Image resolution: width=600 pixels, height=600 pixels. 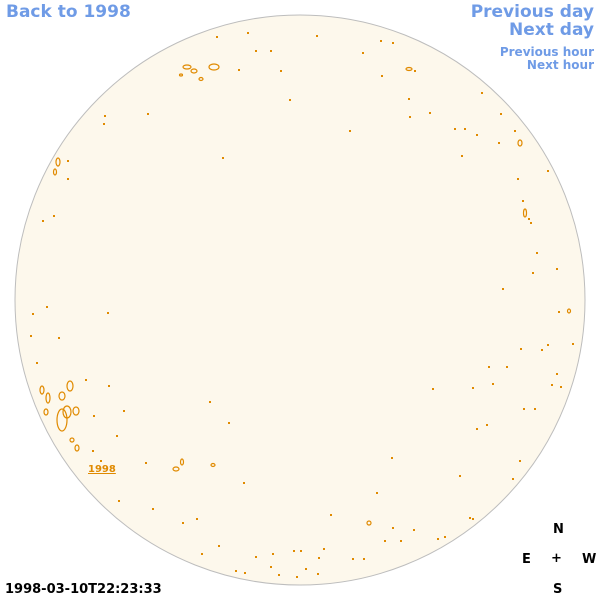 I want to click on compass-center: +, so click(x=556, y=558).